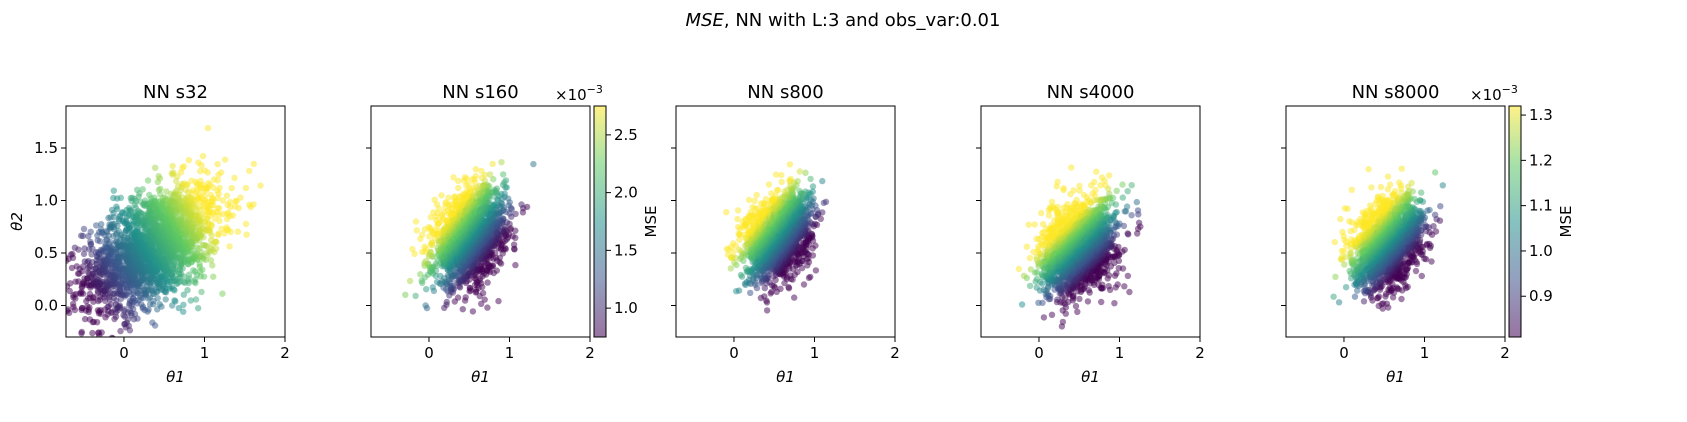 The image size is (1687, 422). I want to click on suptitle-italic: MSE, so click(705, 20).